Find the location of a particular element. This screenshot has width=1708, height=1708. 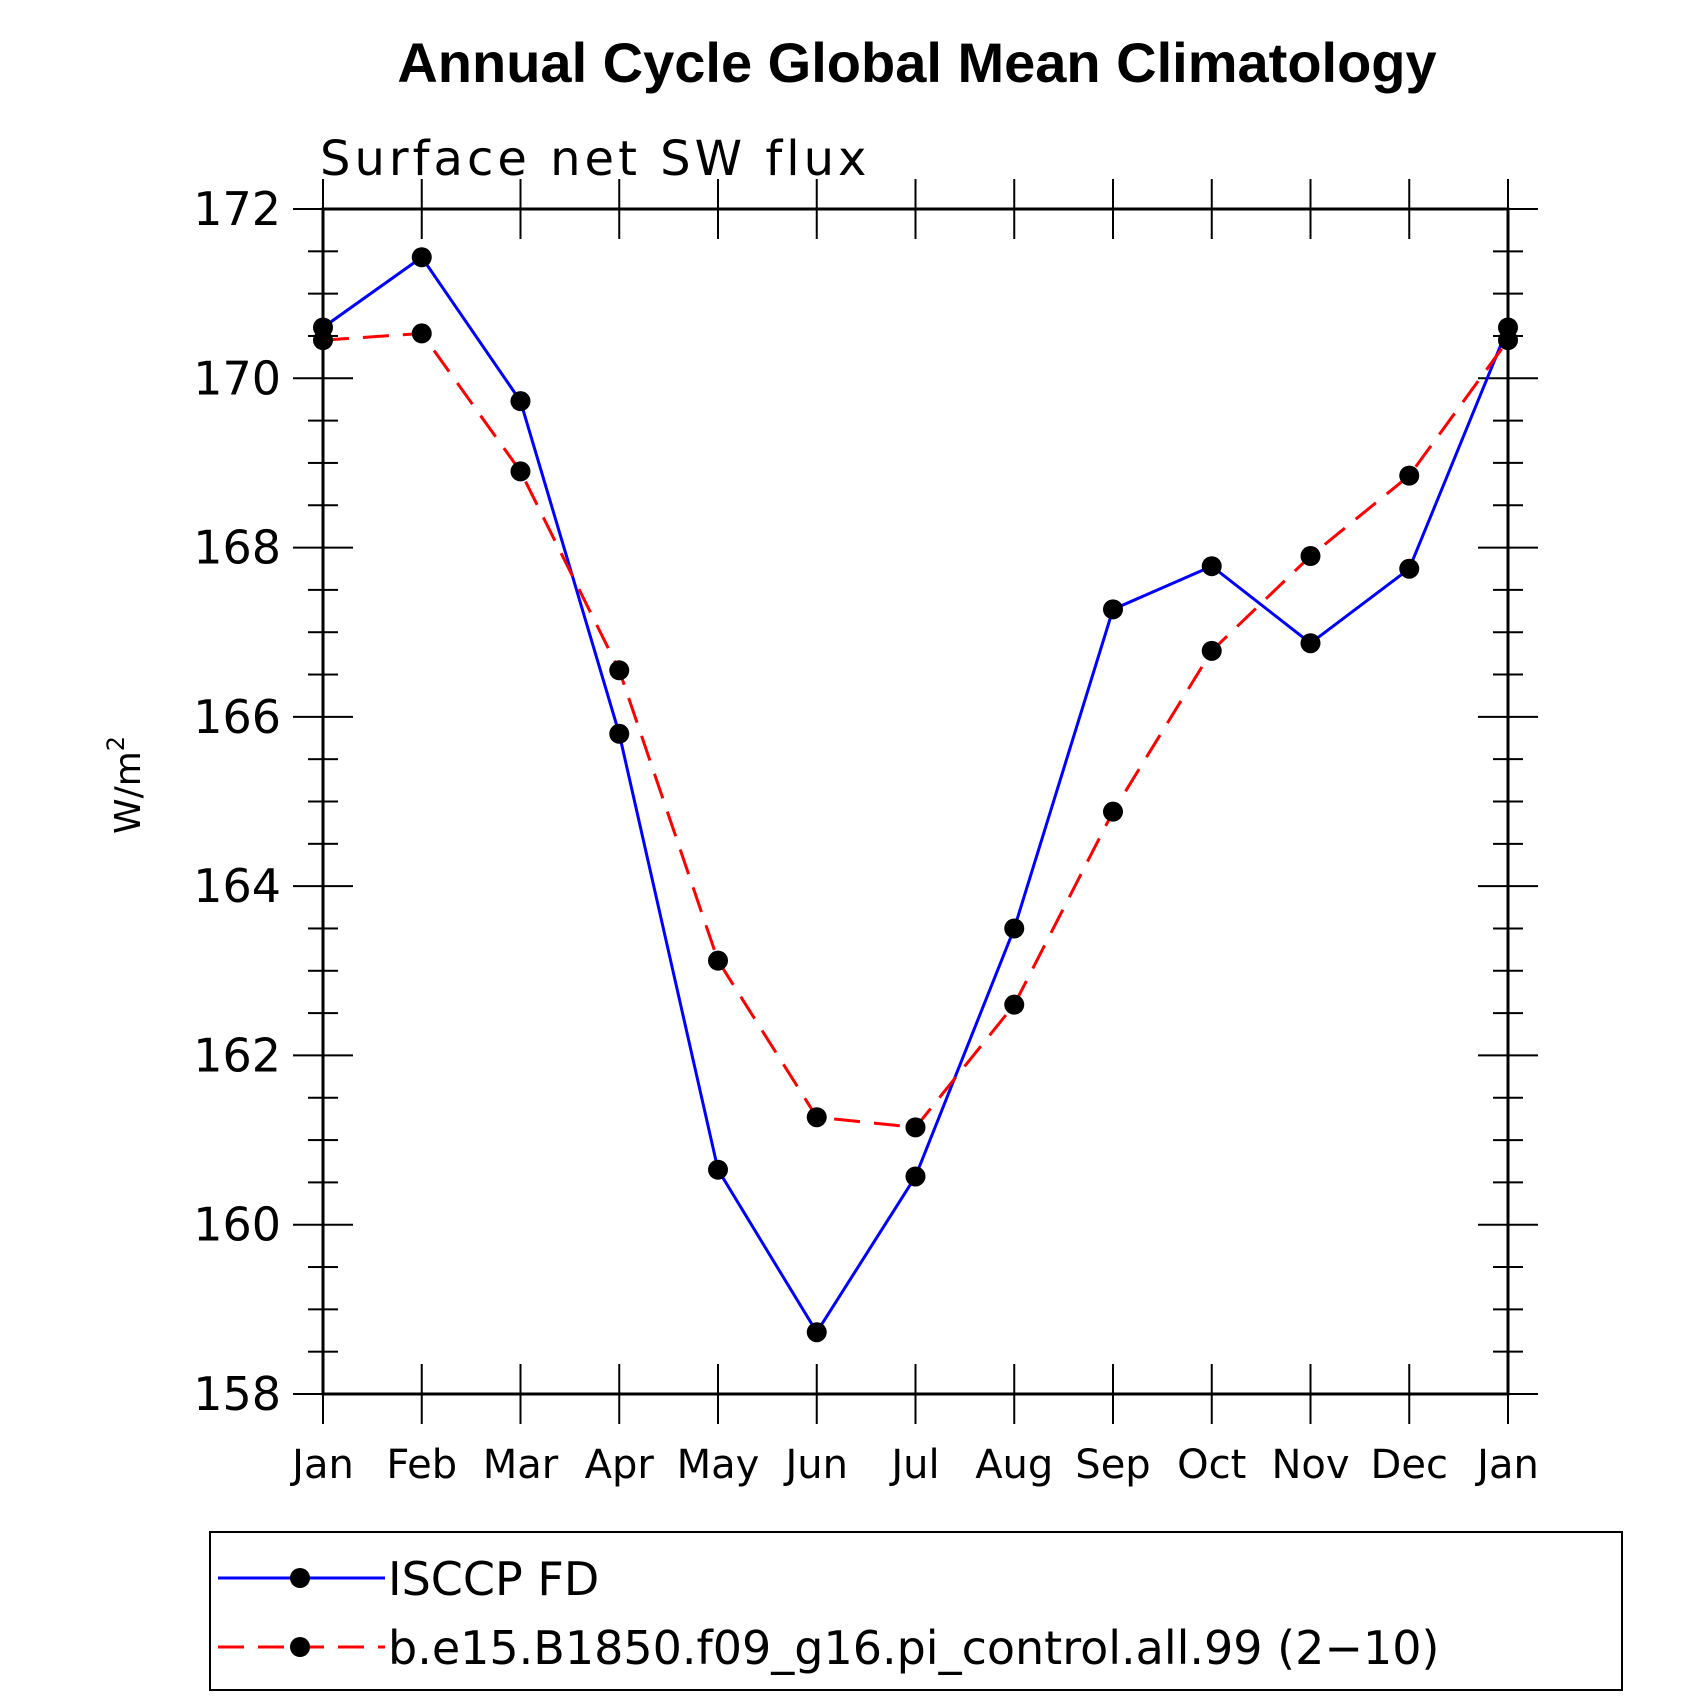

y-tick-label: 158 is located at coordinates (237, 1394).